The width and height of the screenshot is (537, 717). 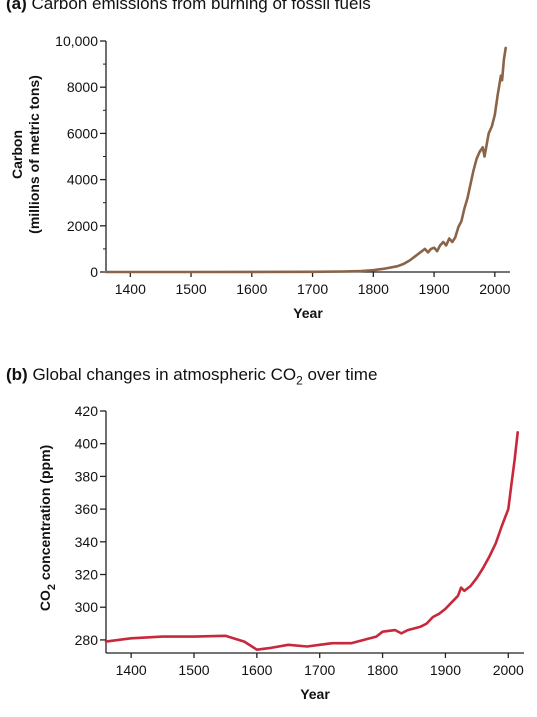 What do you see at coordinates (382, 670) in the screenshot?
I see `chart-b-x-tick-label: 1800` at bounding box center [382, 670].